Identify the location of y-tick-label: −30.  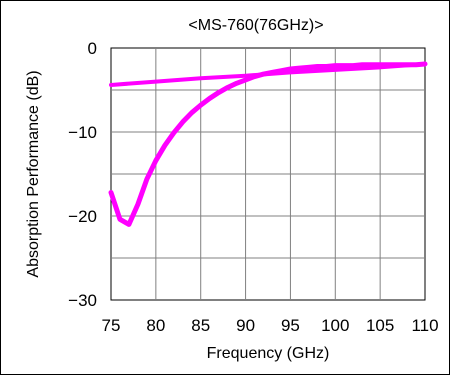
(82, 300).